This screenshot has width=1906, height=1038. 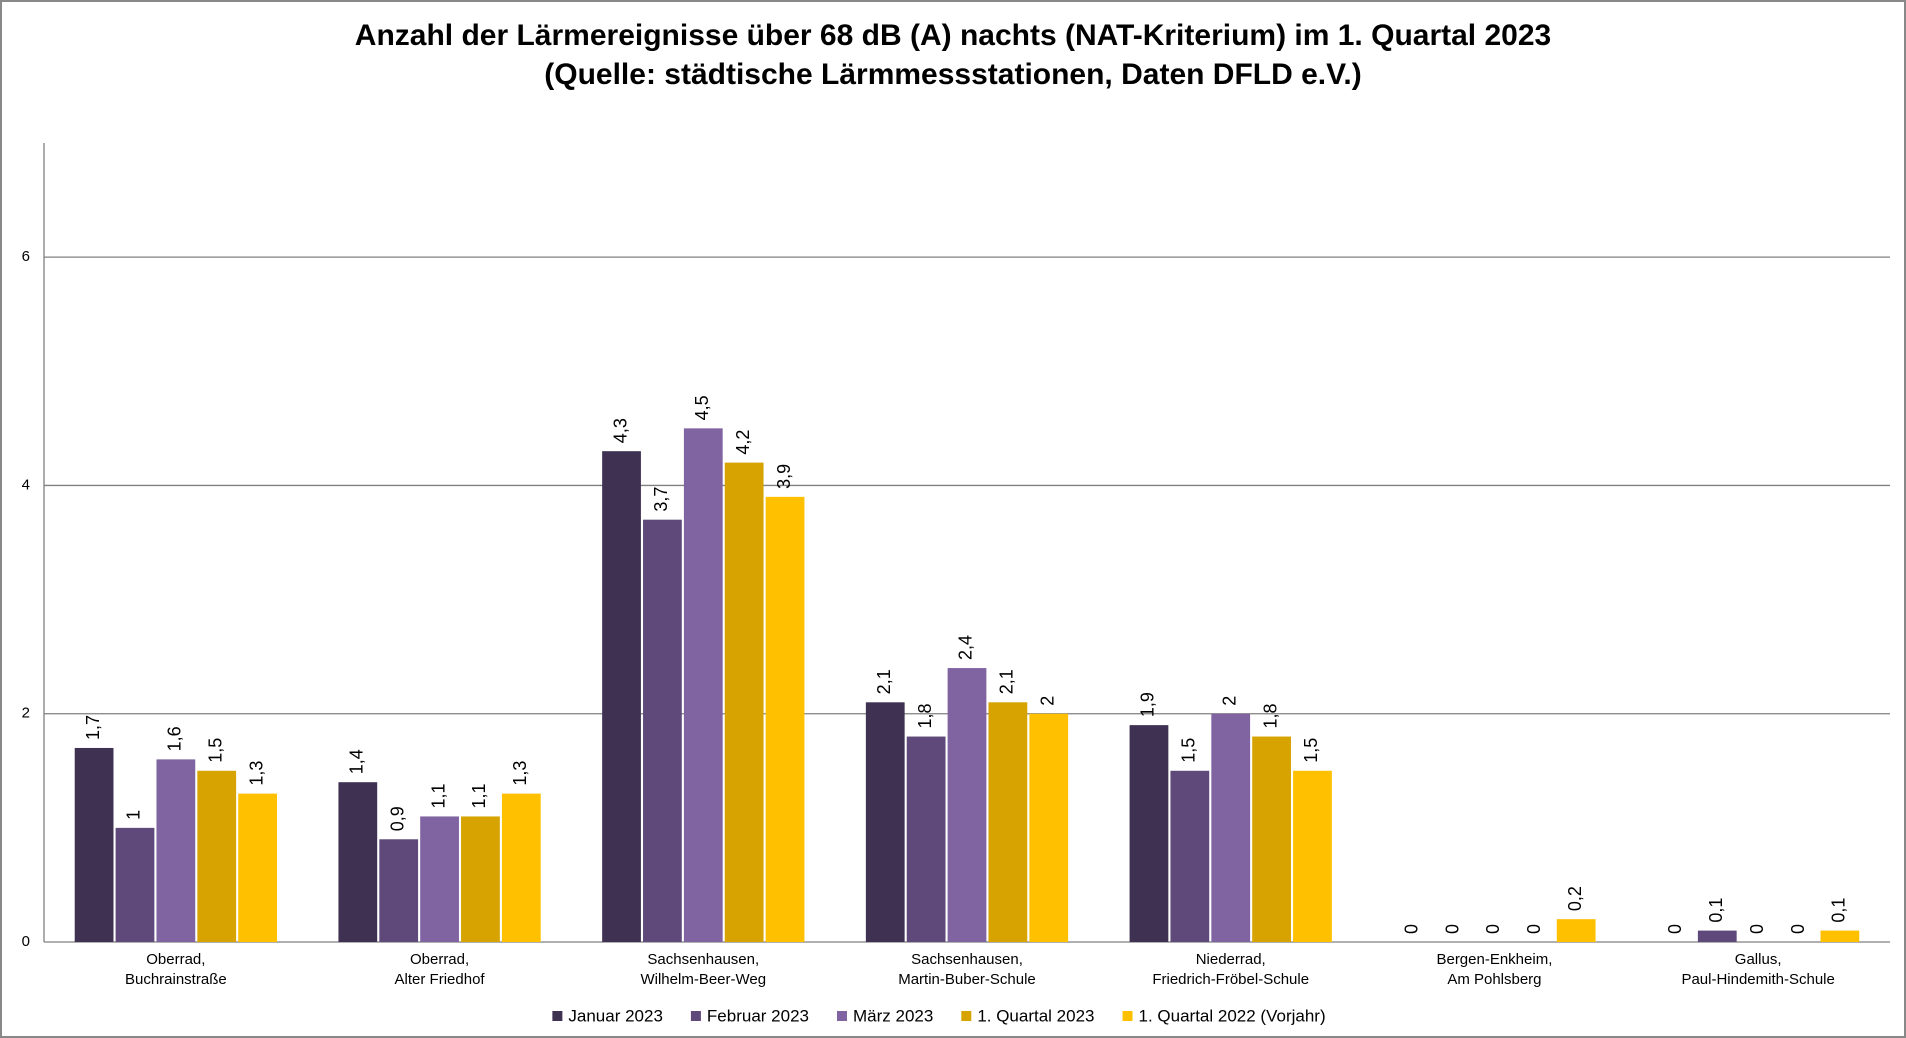 What do you see at coordinates (1757, 979) in the screenshot?
I see `x-tick-label: Paul-Hindemith-Schule` at bounding box center [1757, 979].